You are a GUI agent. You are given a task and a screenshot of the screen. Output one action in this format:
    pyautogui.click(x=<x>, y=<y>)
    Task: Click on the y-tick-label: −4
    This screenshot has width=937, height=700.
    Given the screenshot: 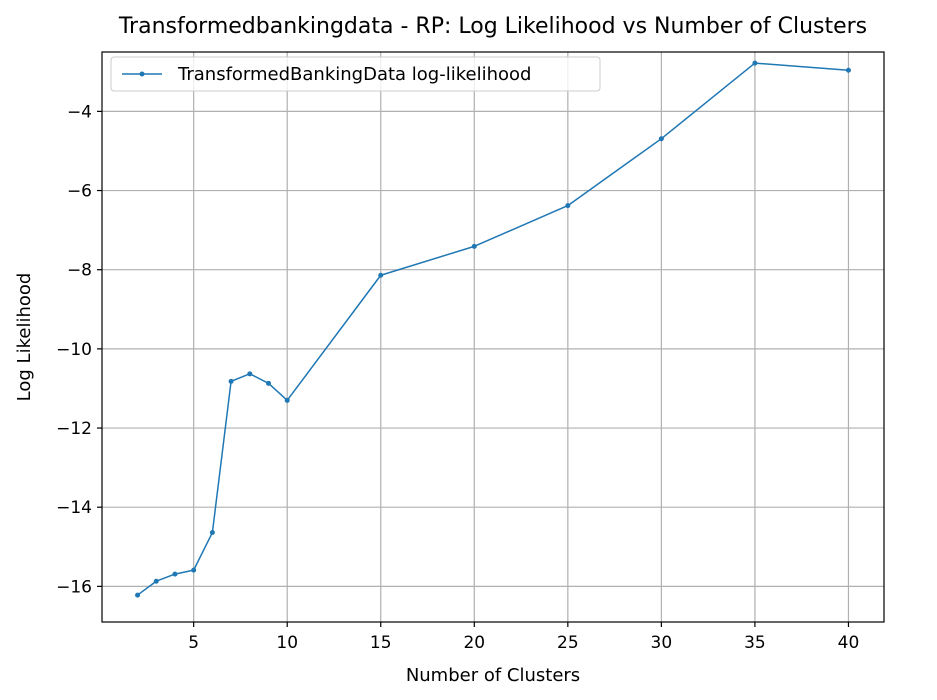 What is the action you would take?
    pyautogui.click(x=79, y=112)
    